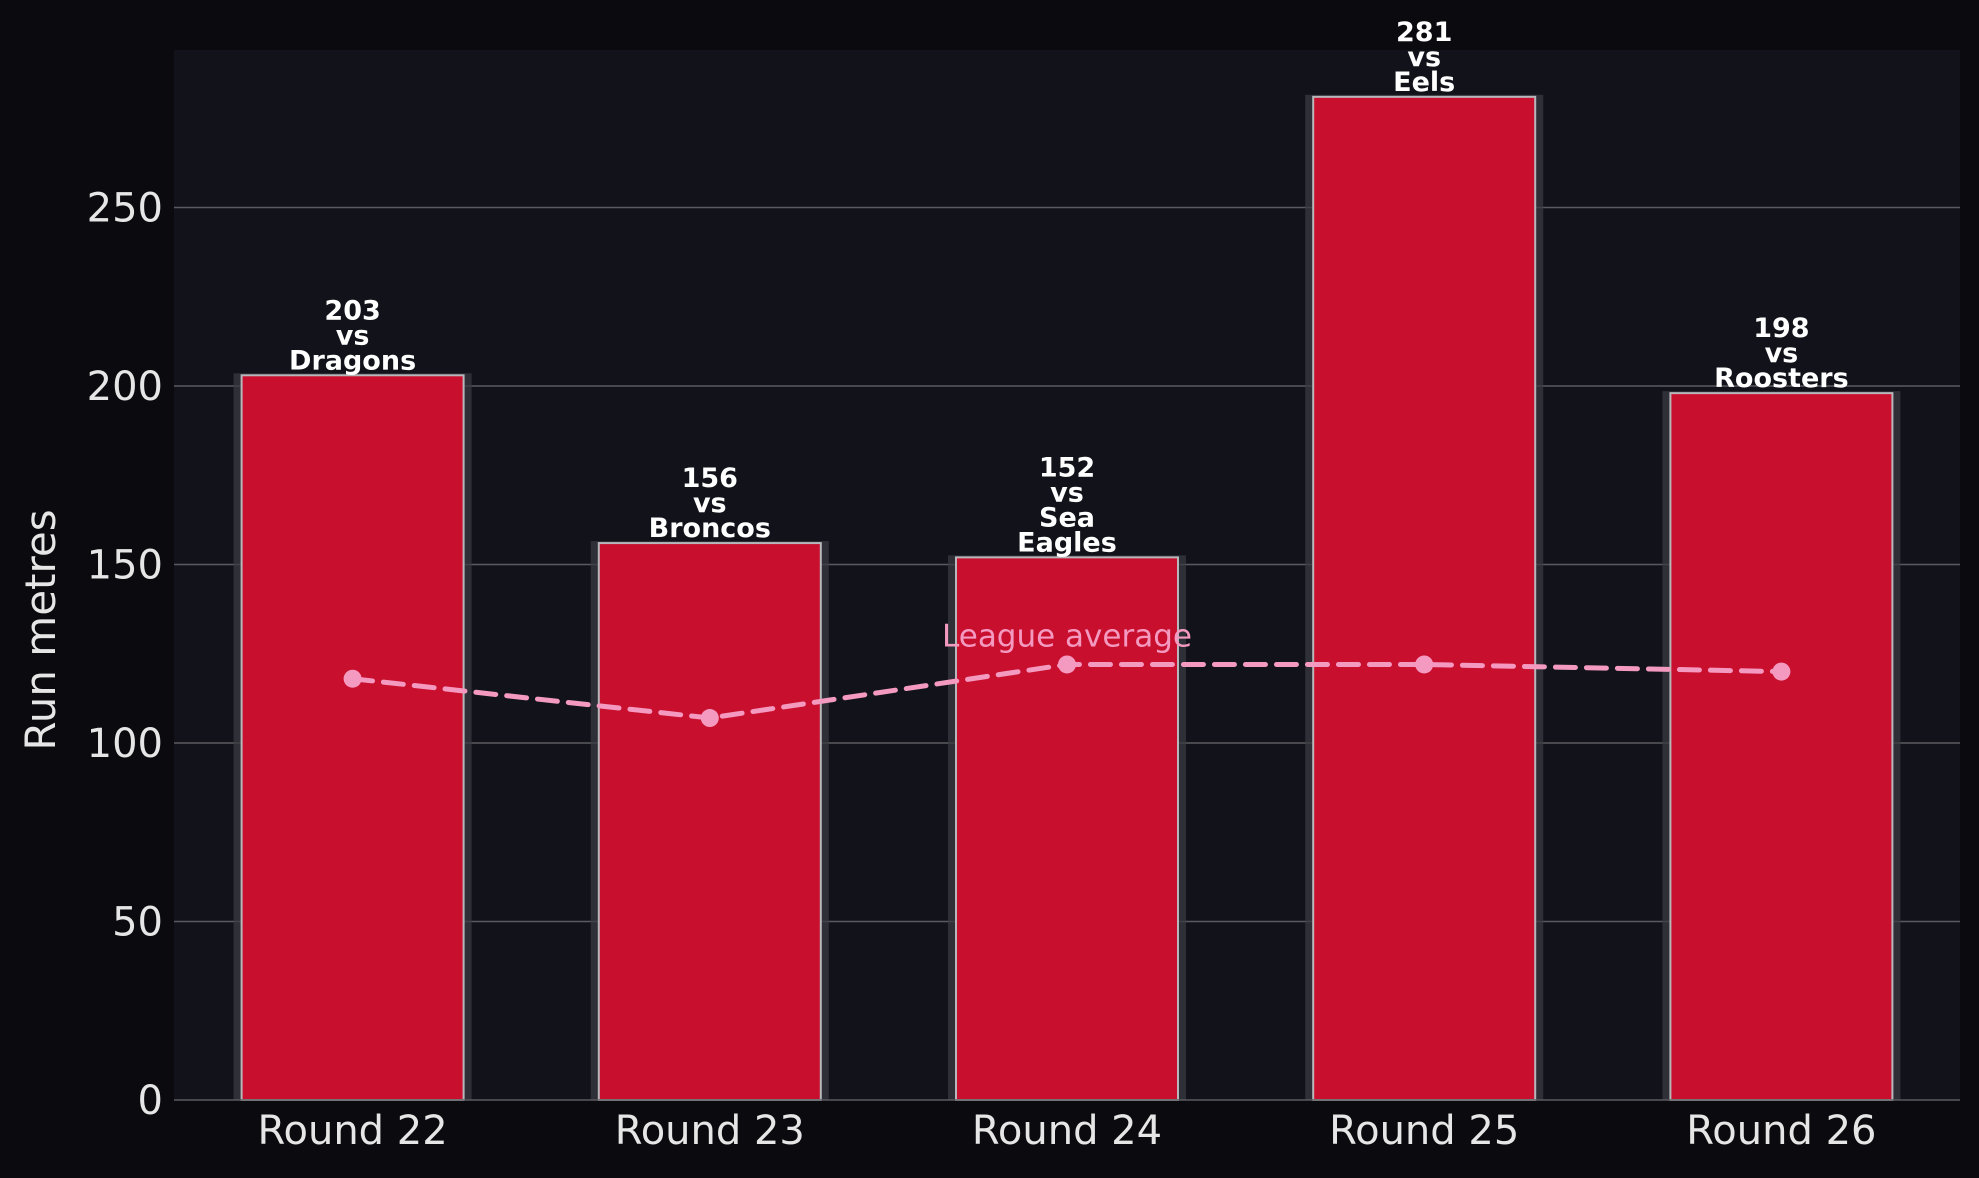  I want to click on x-tick-label: Round 25, so click(1424, 1131).